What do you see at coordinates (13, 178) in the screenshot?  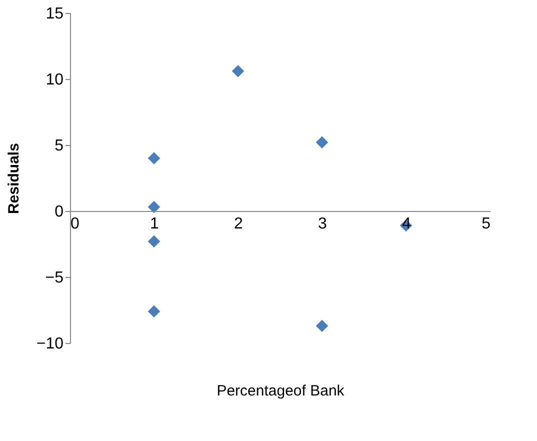 I see `y-axis-title: Residuals` at bounding box center [13, 178].